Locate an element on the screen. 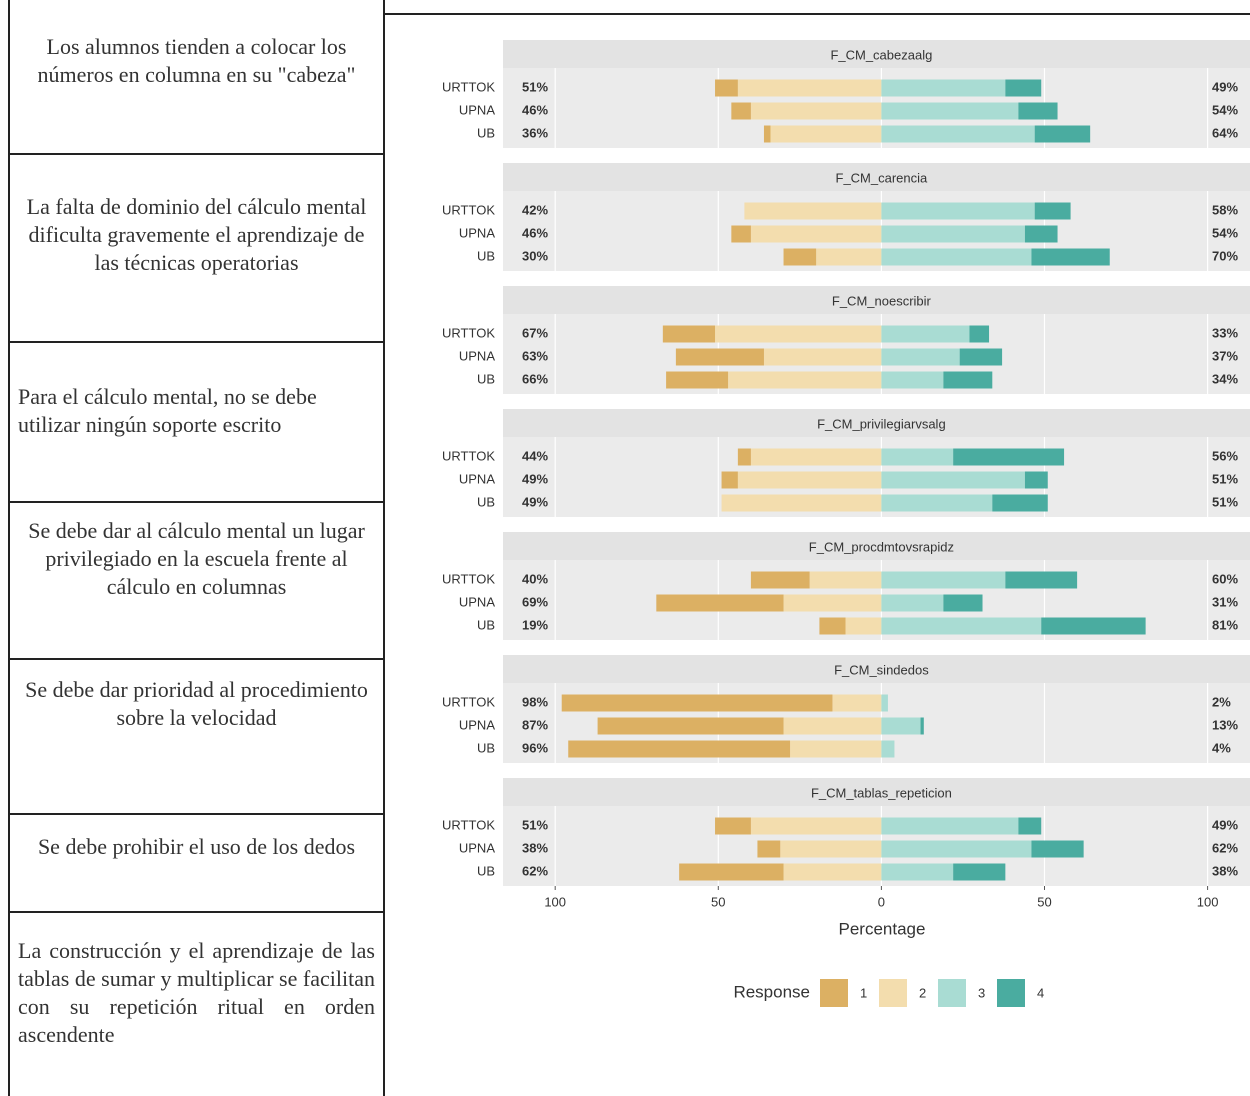  legend-title: Response is located at coordinates (771, 991).